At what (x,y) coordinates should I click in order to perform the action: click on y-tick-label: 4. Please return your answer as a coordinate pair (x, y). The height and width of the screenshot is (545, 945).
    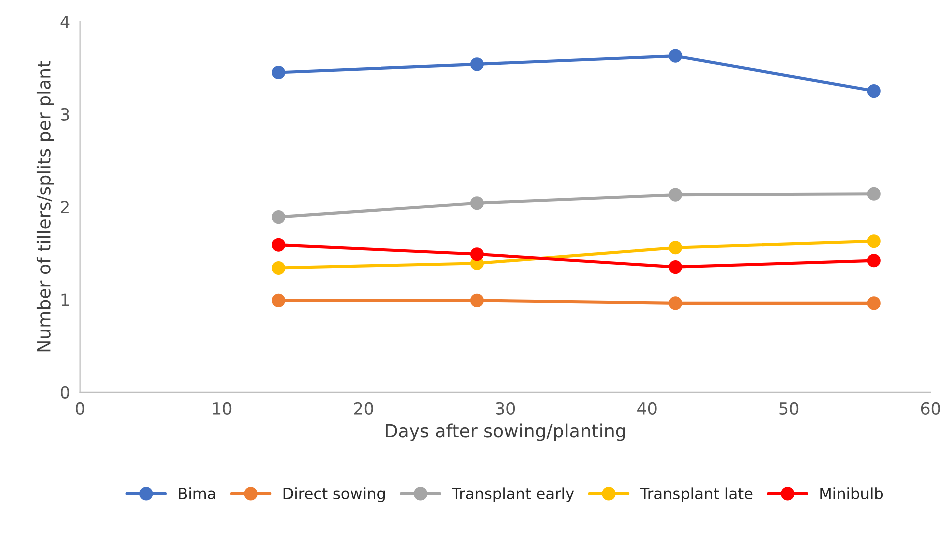
    Looking at the image, I should click on (65, 22).